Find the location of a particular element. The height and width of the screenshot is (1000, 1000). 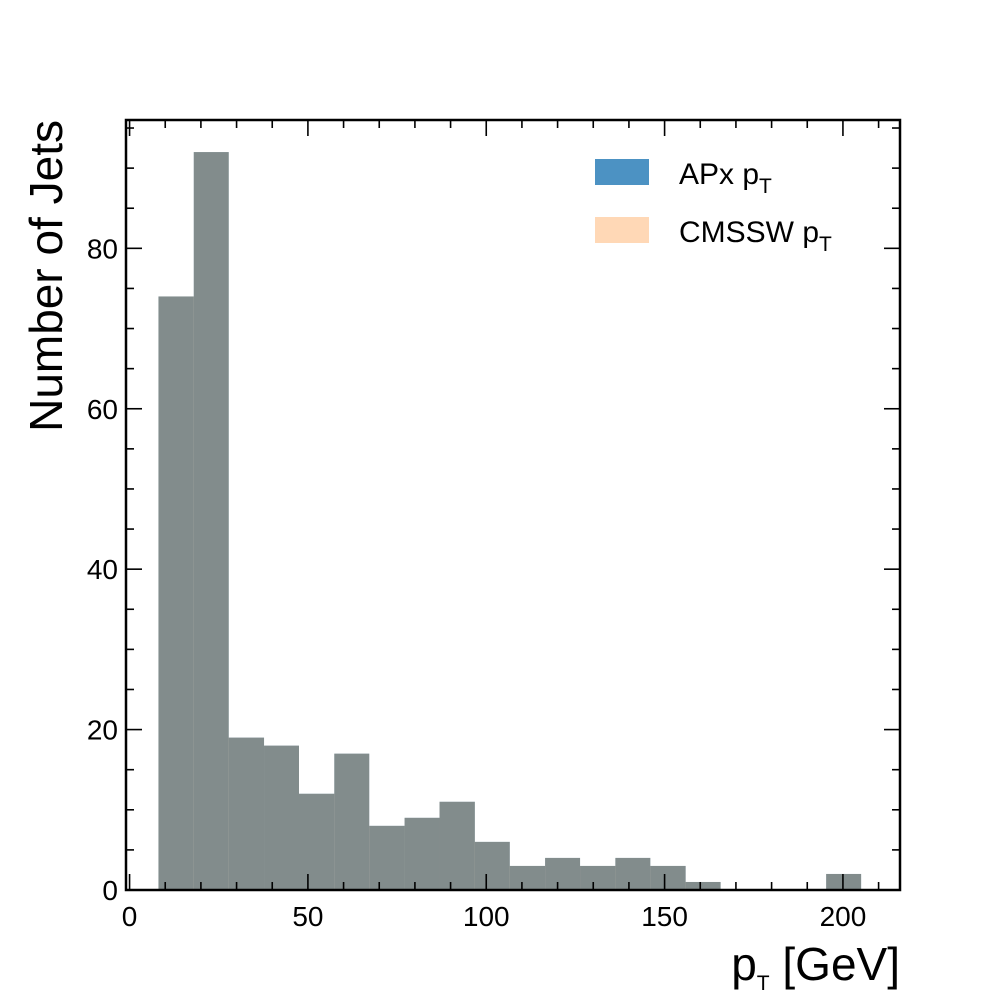

bar-s0-bin2 is located at coordinates (246, 813).